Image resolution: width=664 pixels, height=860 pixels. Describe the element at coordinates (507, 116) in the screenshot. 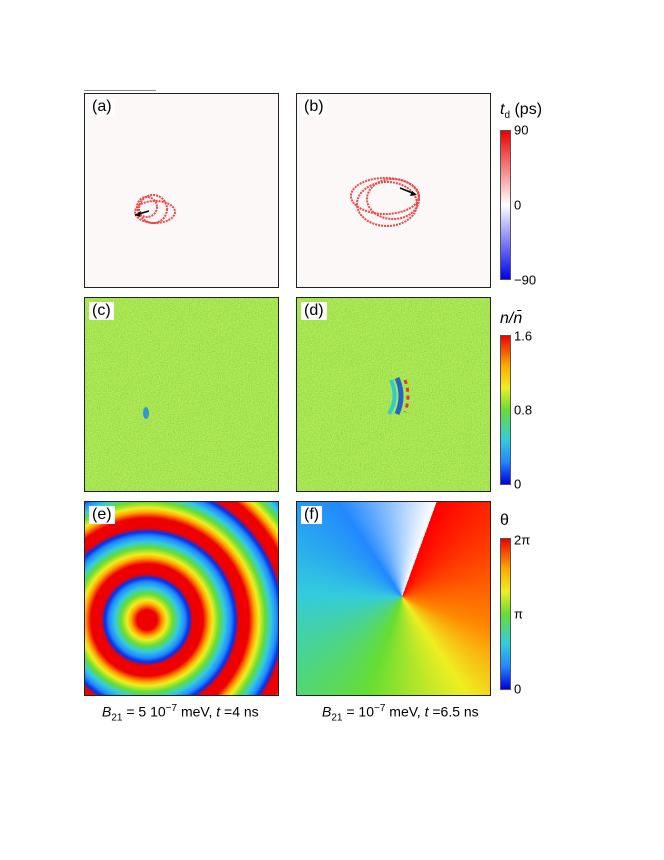

I see `subscript: d` at that location.